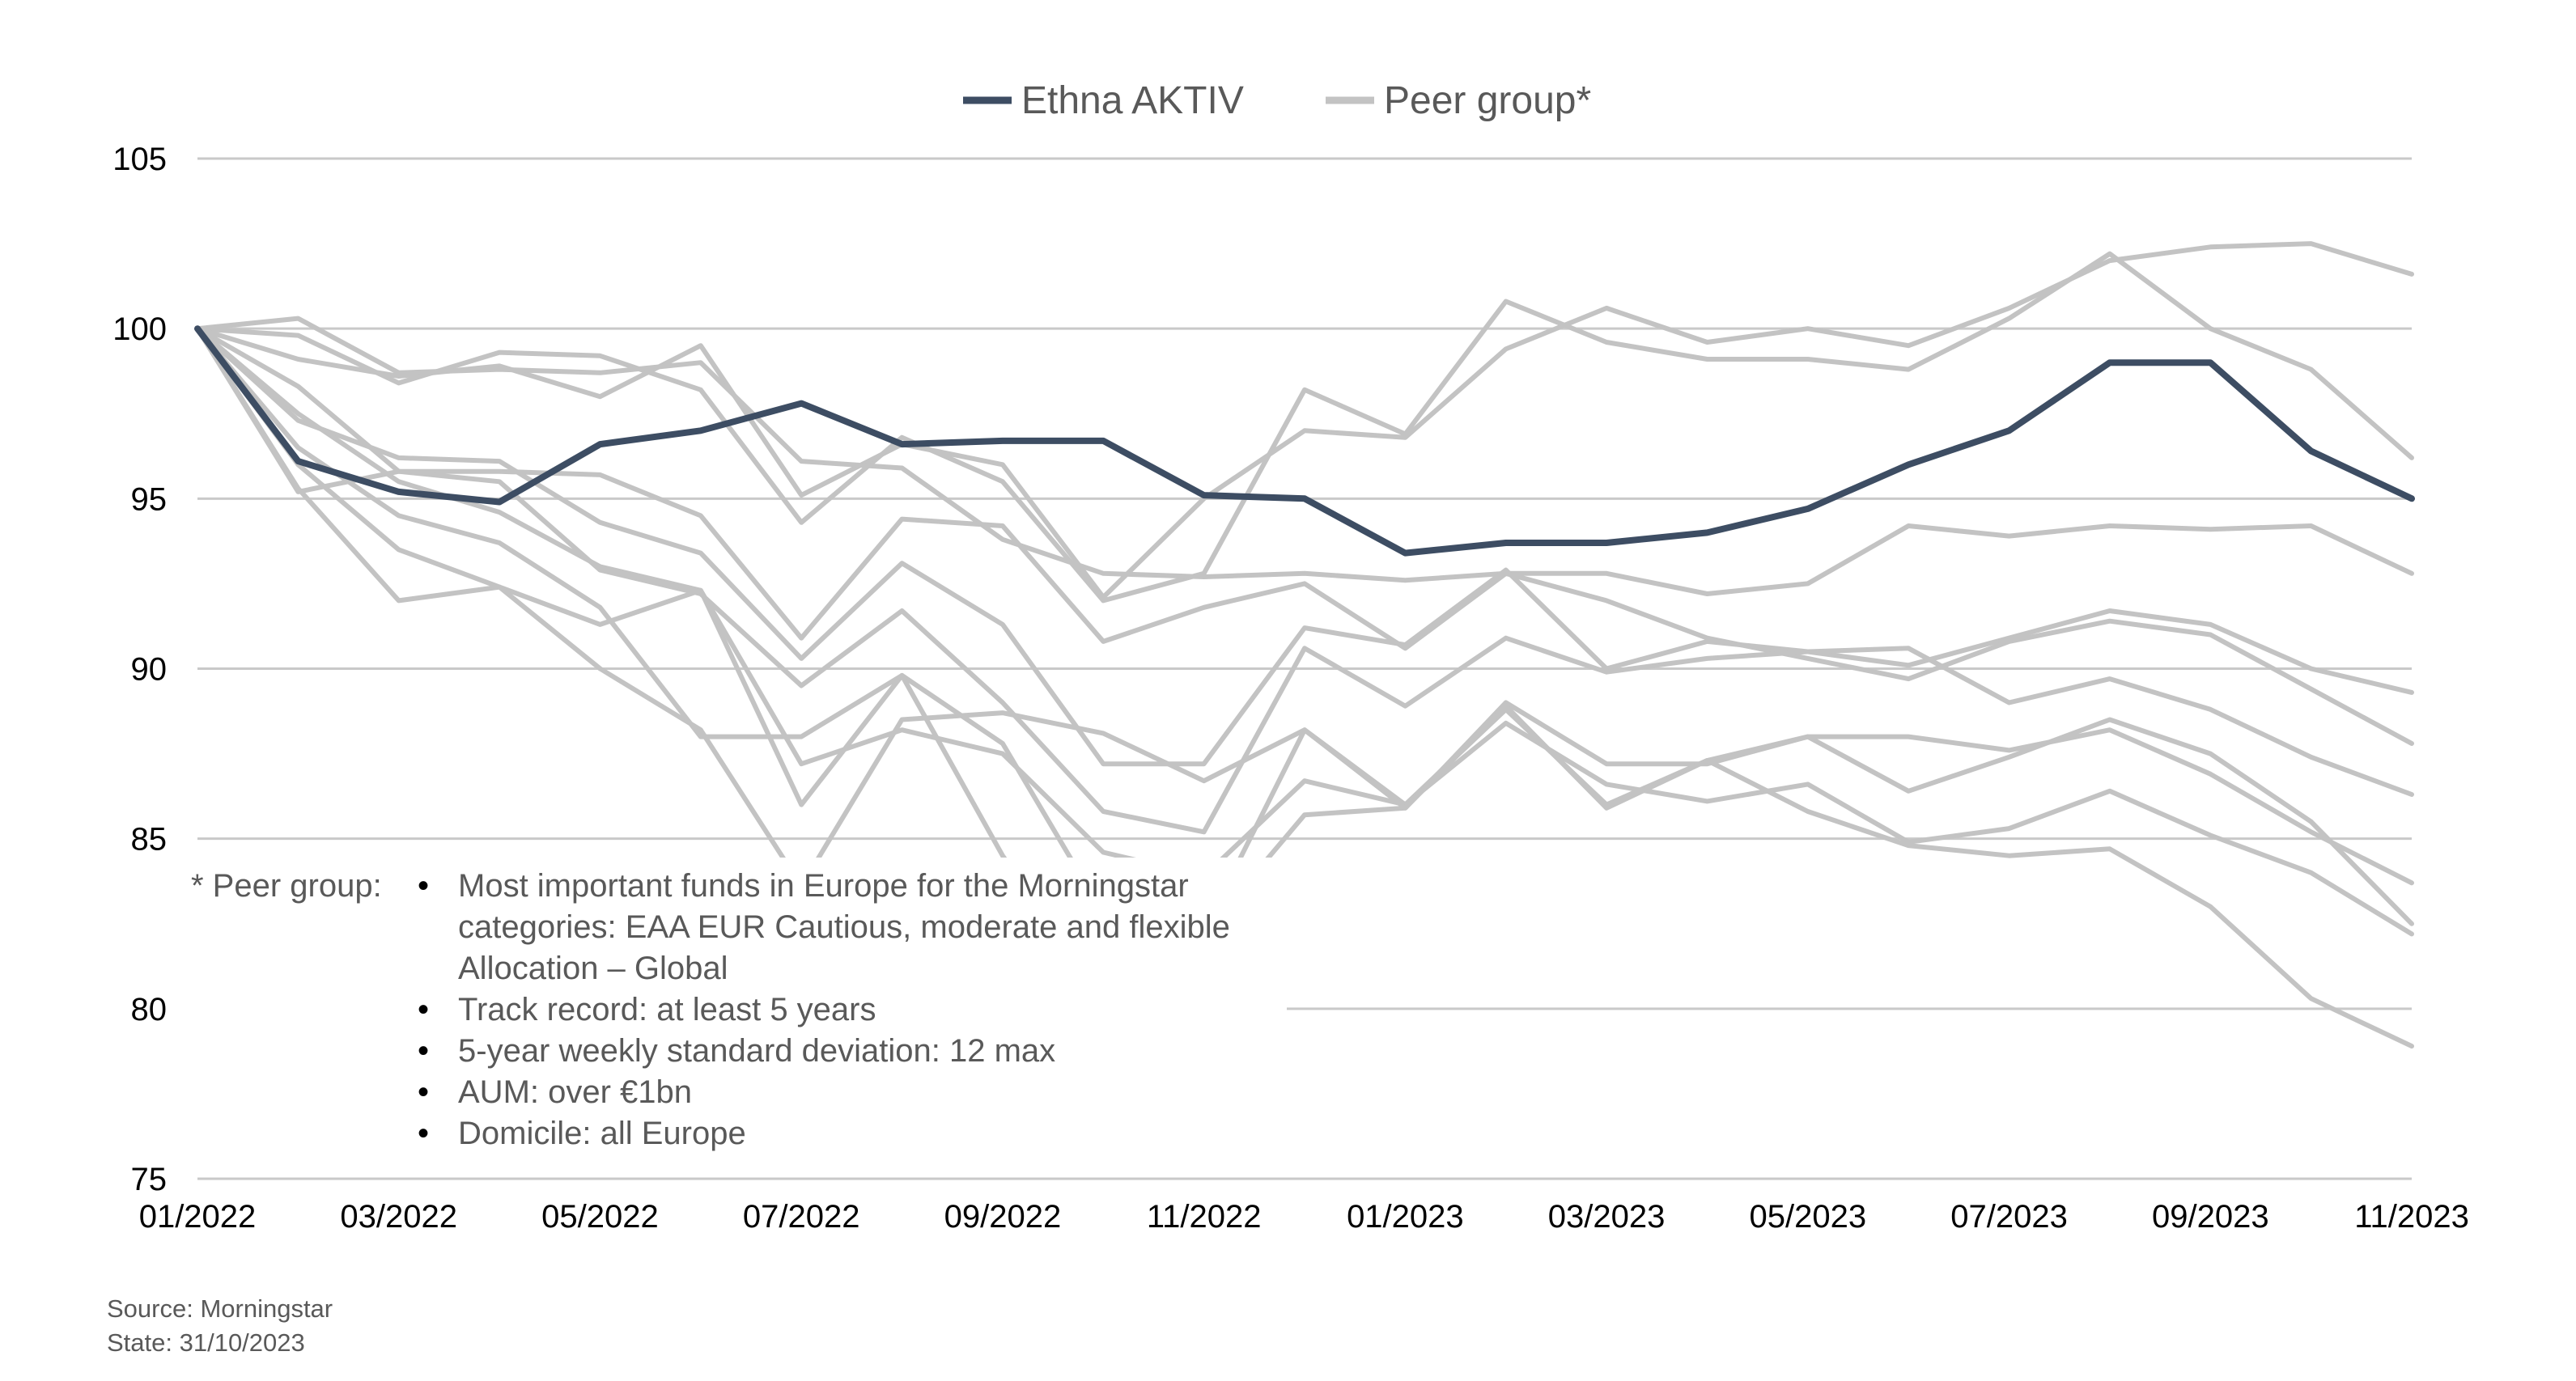 The width and height of the screenshot is (2576, 1381). I want to click on x-tick-label: 01/2022, so click(198, 1217).